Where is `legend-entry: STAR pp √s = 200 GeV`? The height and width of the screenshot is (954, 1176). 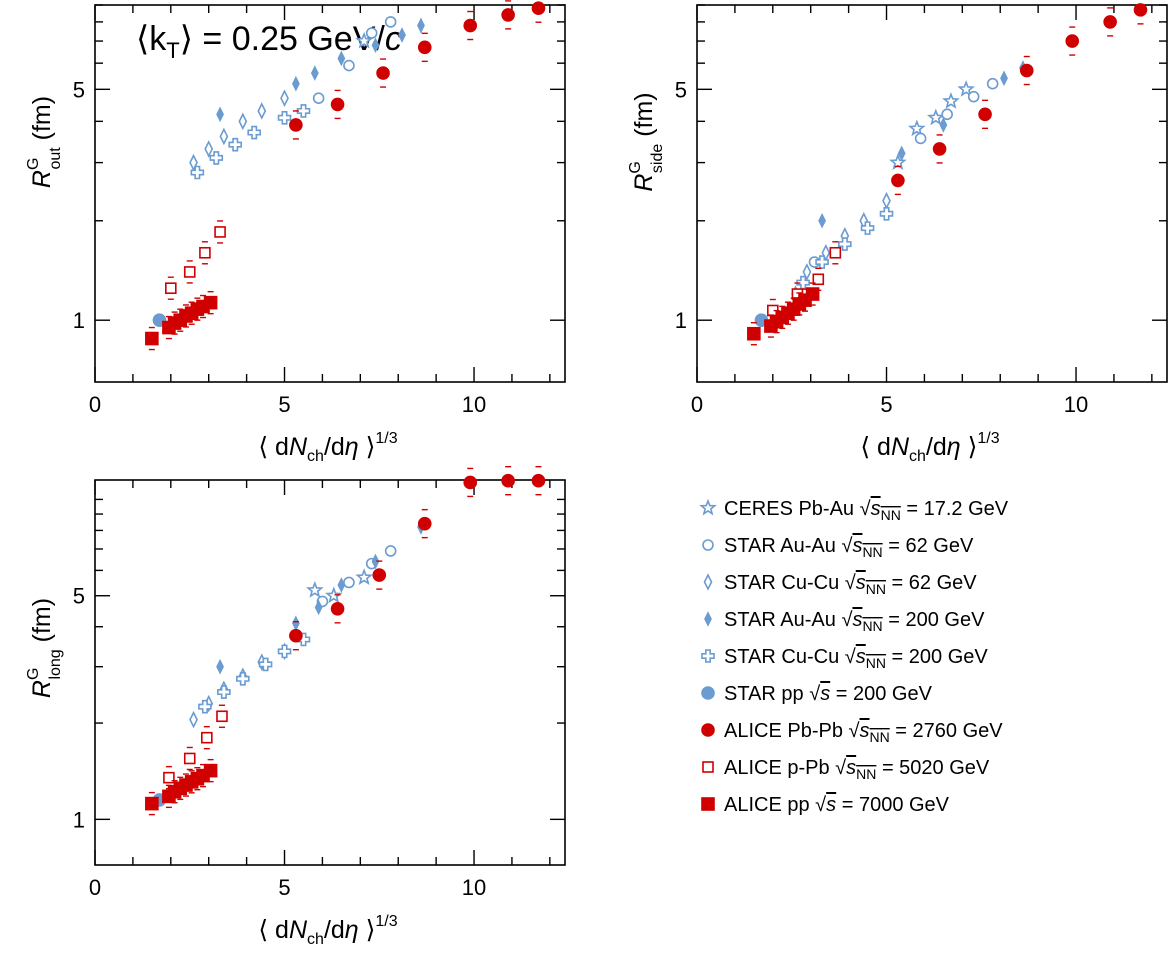
legend-entry: STAR pp √s = 200 GeV is located at coordinates (817, 694).